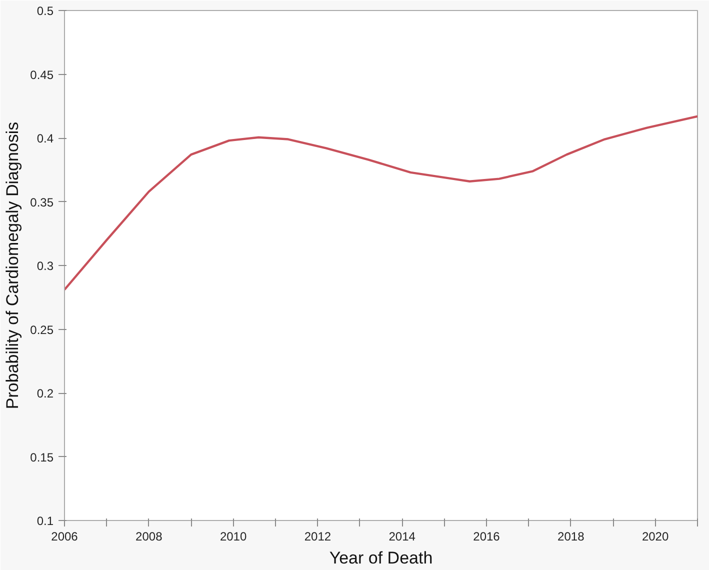  What do you see at coordinates (149, 537) in the screenshot?
I see `x-tick-label: 2008` at bounding box center [149, 537].